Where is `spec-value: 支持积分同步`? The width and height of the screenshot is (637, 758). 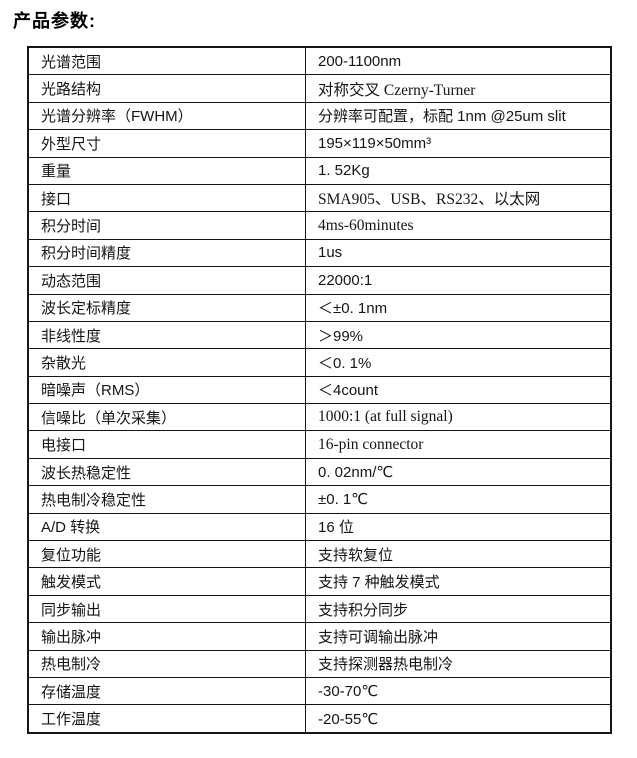 spec-value: 支持积分同步 is located at coordinates (458, 609).